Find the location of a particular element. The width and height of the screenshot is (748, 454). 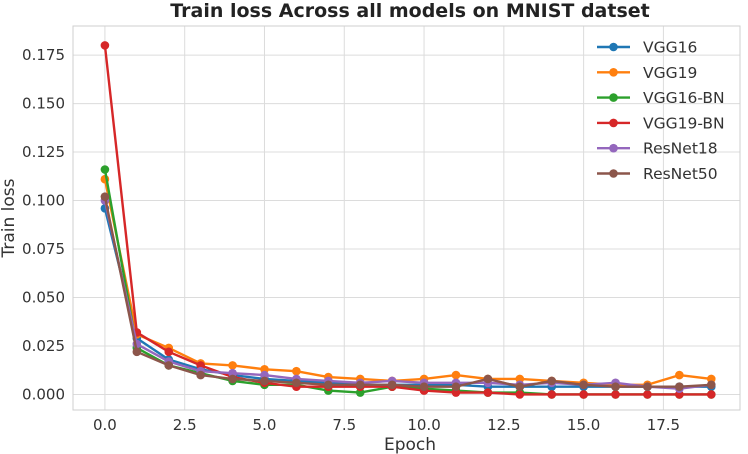

y-tick-label: 0.075 is located at coordinates (43, 249).